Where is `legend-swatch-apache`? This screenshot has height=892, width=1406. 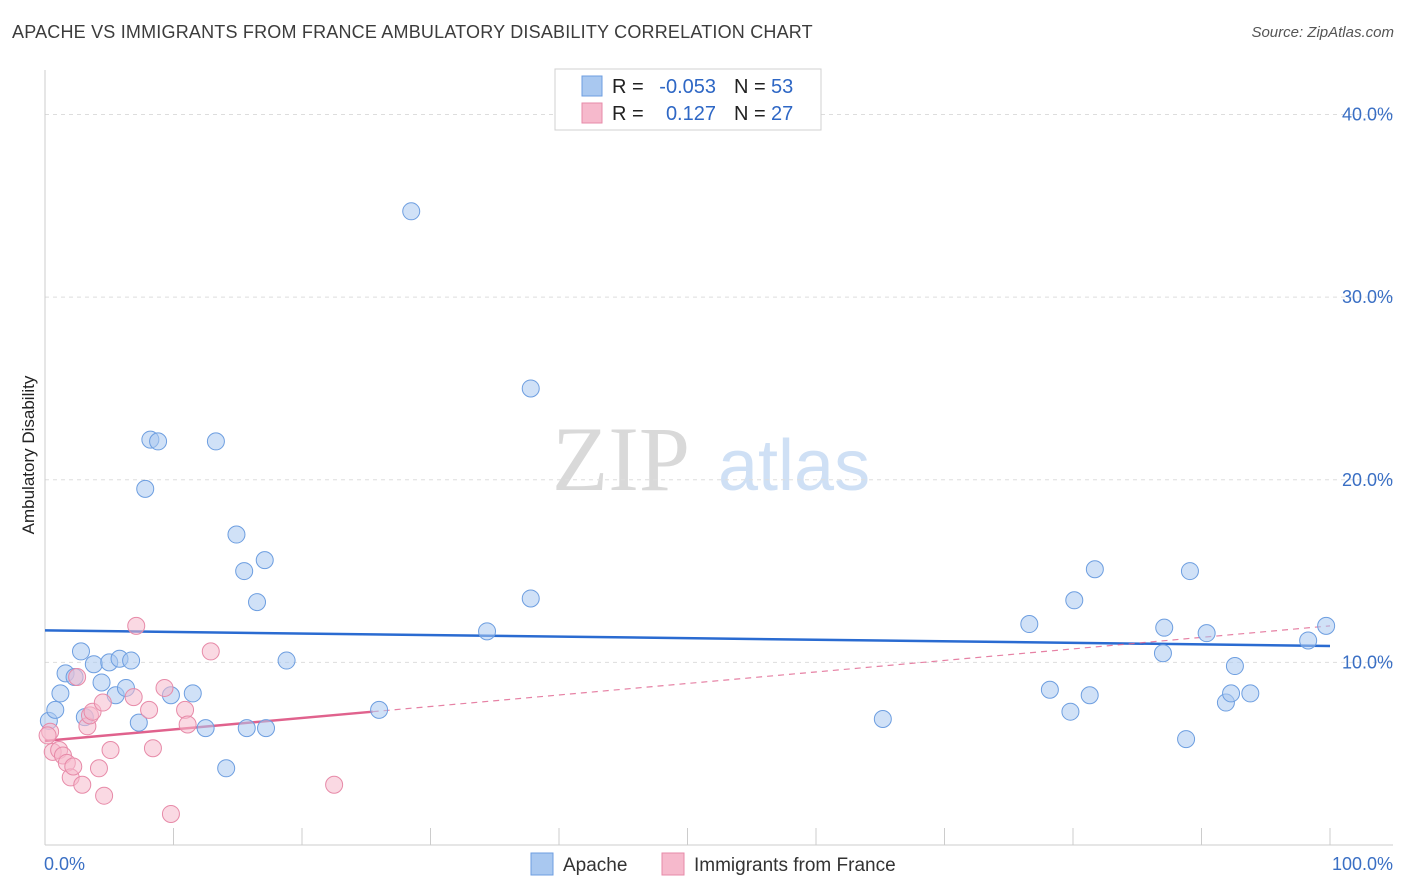 legend-swatch-apache is located at coordinates (592, 86).